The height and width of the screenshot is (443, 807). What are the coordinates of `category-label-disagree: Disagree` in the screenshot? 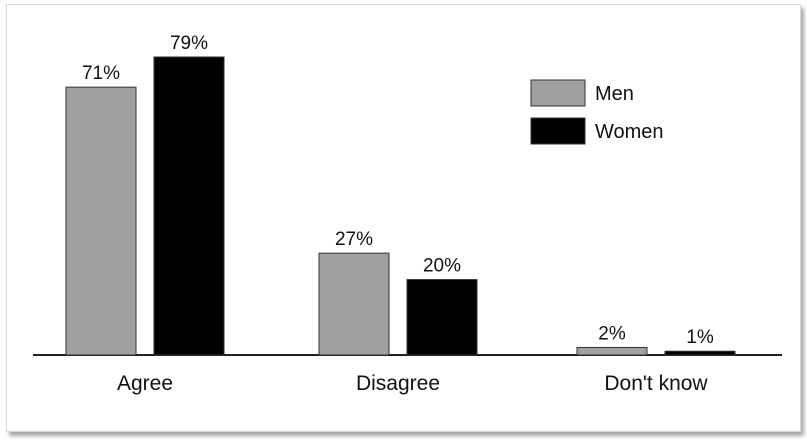 It's located at (398, 383).